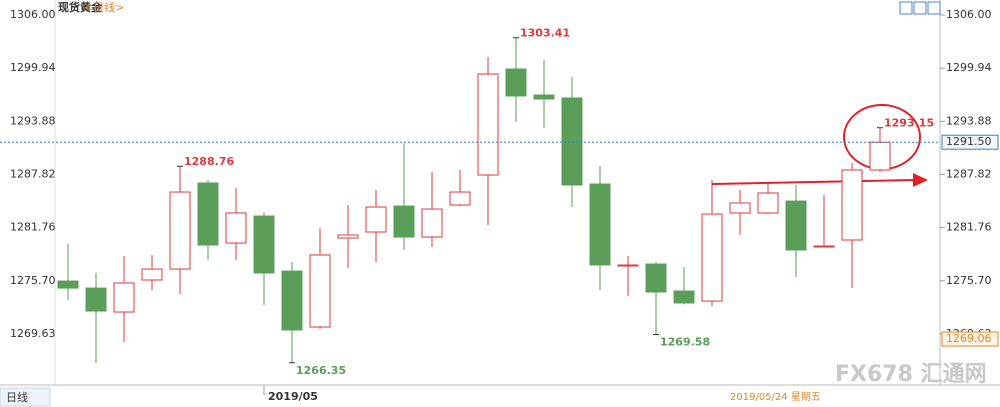 The width and height of the screenshot is (1000, 407). What do you see at coordinates (911, 374) in the screenshot?
I see `watermark: FX678 汇通网` at bounding box center [911, 374].